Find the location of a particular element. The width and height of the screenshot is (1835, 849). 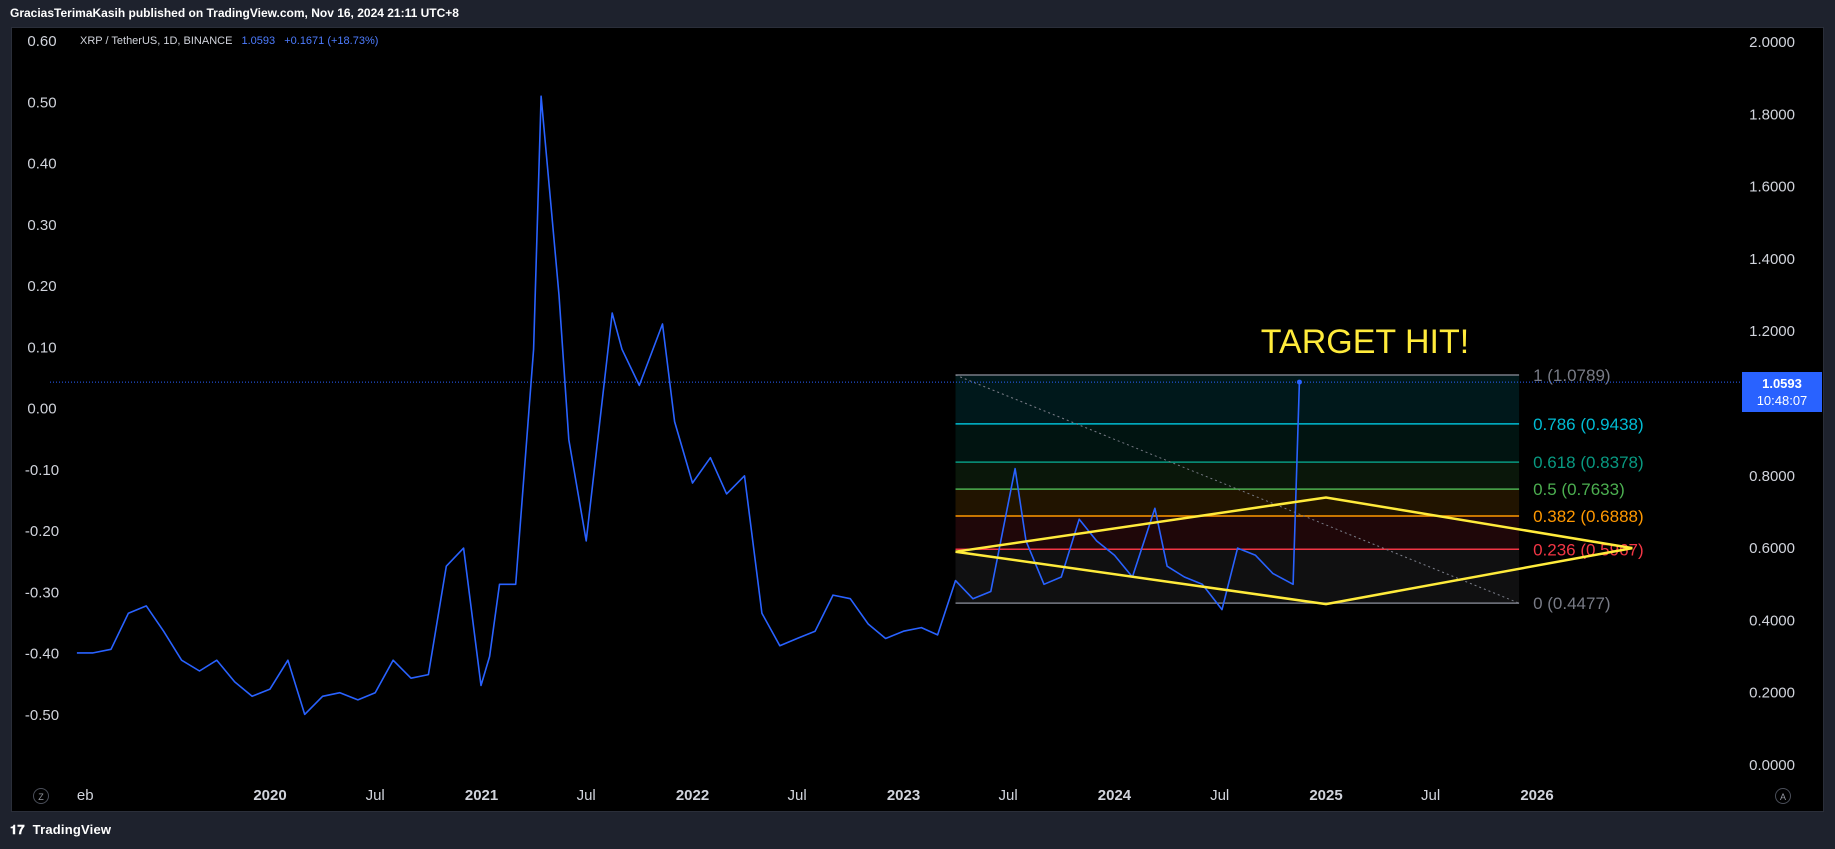

tradingview-logo-icon: 𝟏𝟕 is located at coordinates (17, 830).